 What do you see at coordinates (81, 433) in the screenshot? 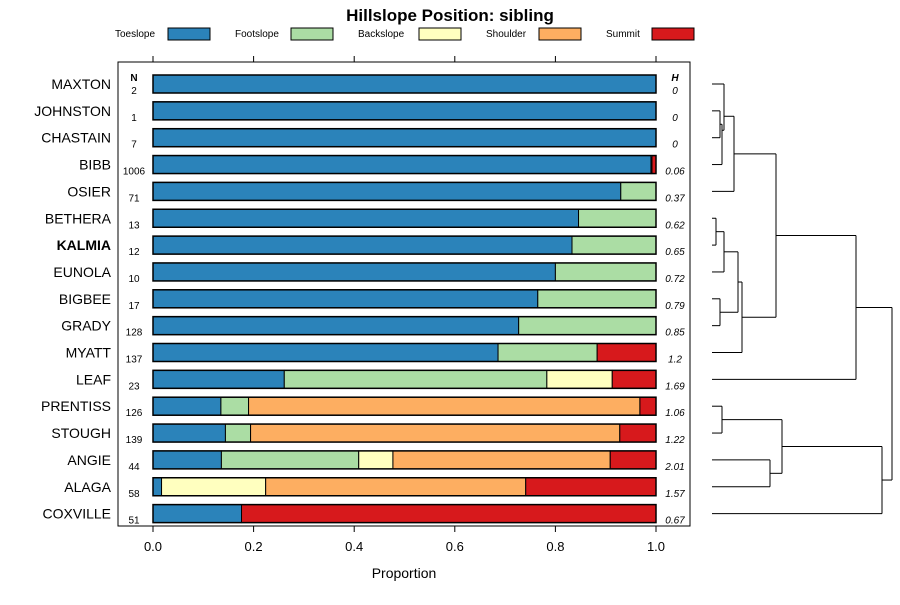
I see `row-label: STOUGH` at bounding box center [81, 433].